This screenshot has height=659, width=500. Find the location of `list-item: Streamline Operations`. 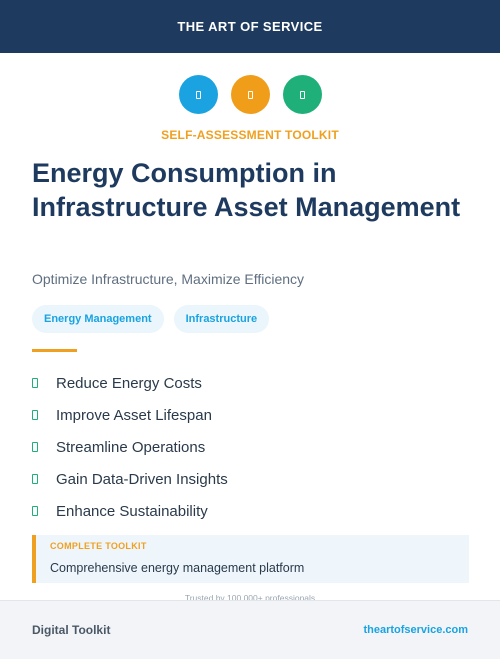

list-item: Streamline Operations is located at coordinates (130, 447).